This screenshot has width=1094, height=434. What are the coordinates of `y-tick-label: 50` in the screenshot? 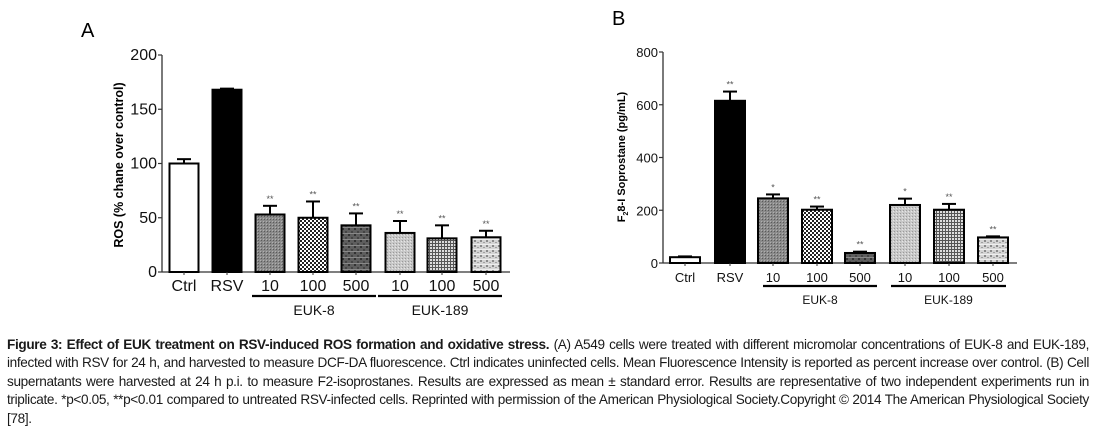 It's located at (148, 218).